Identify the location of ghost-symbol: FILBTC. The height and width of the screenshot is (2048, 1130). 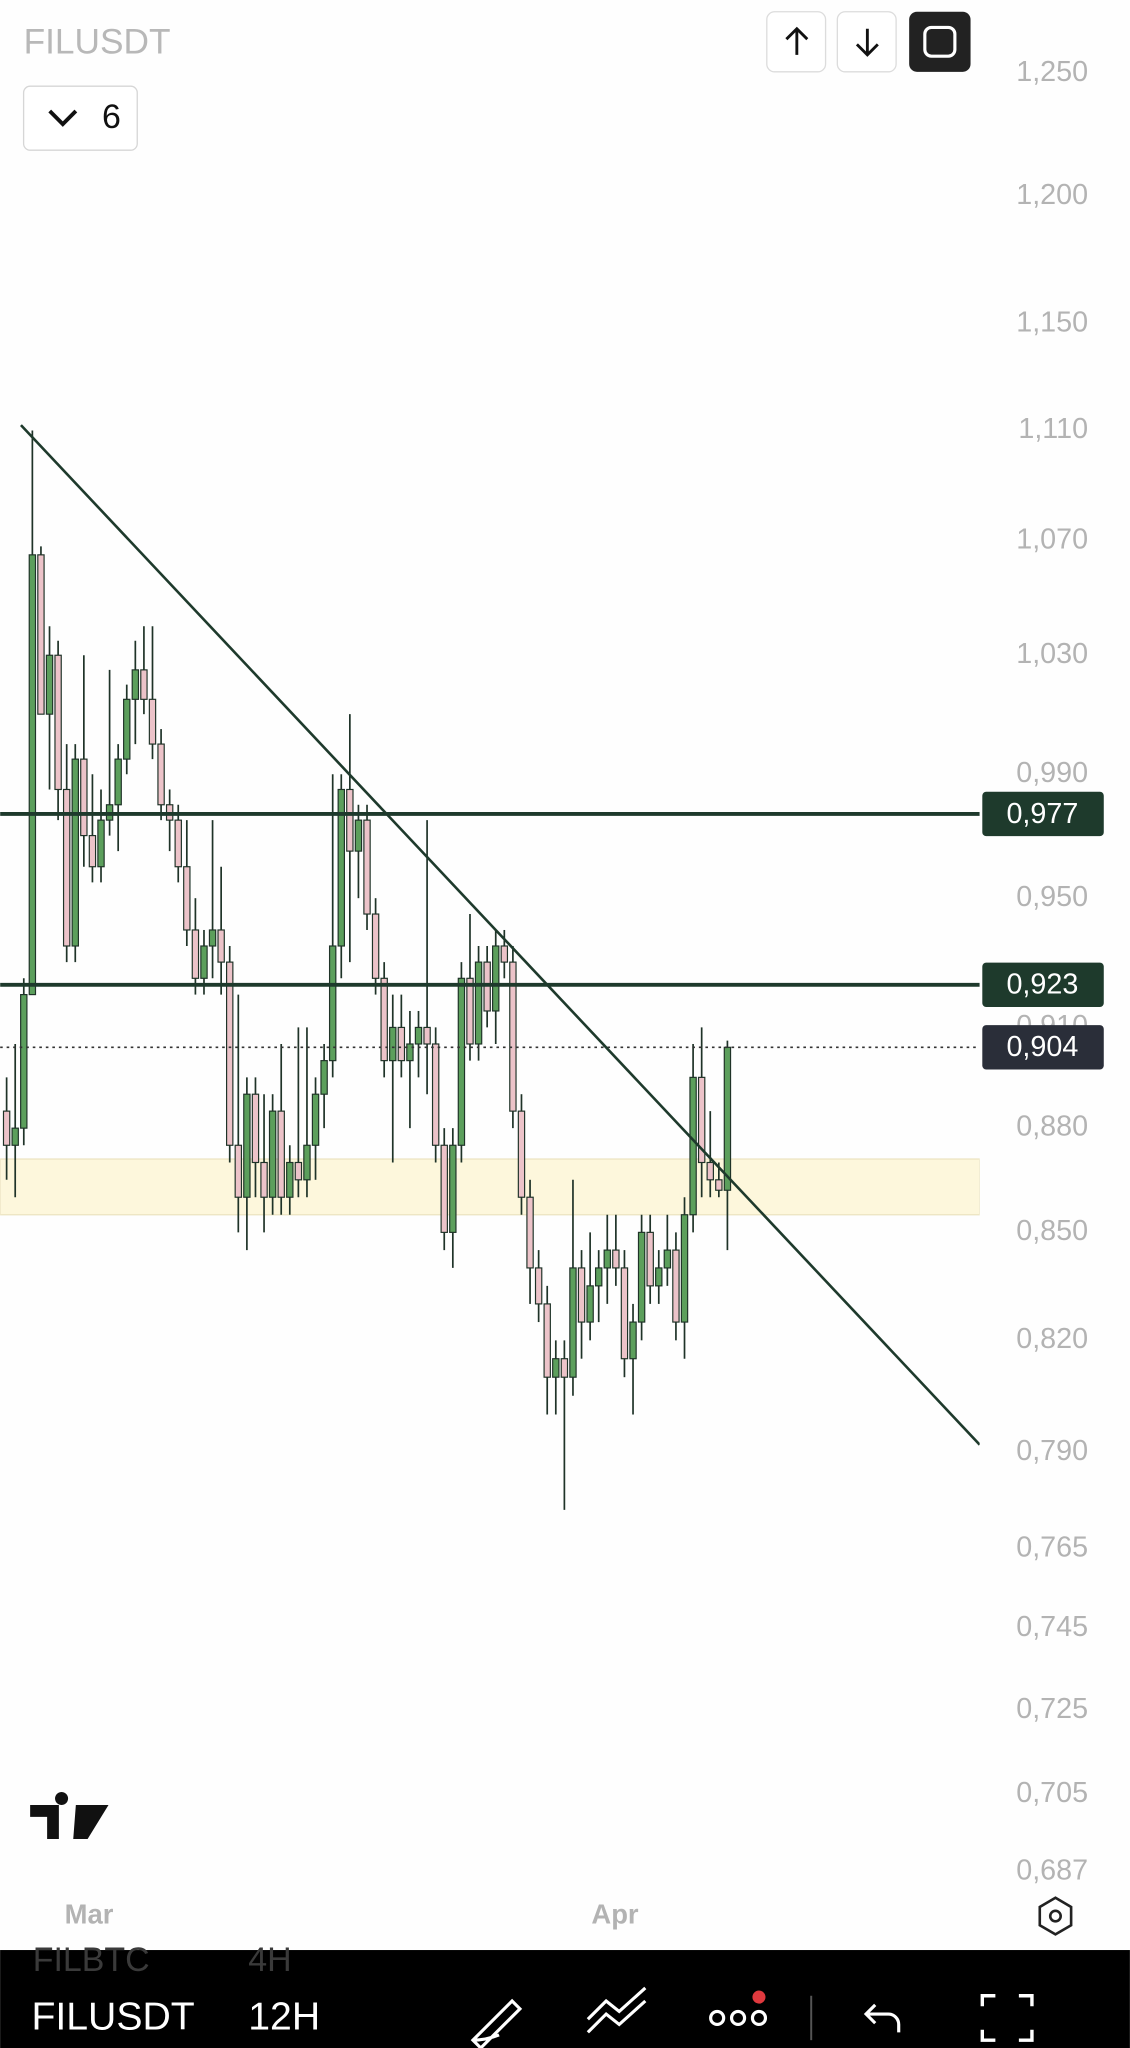
(91, 1960).